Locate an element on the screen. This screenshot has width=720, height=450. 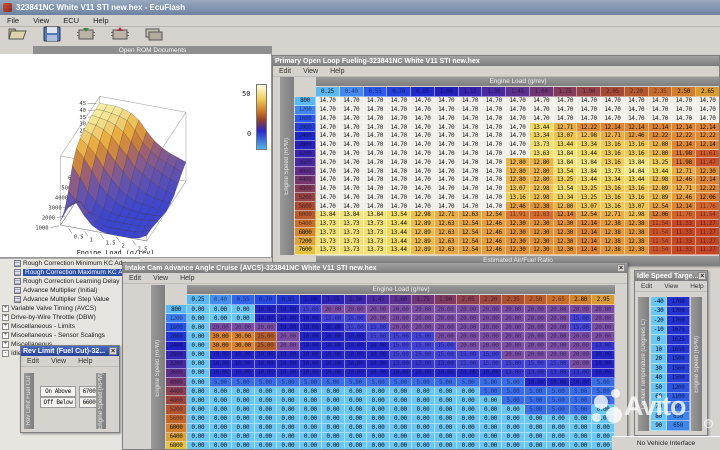
fueling-cell: 14.04 is located at coordinates (636, 171).